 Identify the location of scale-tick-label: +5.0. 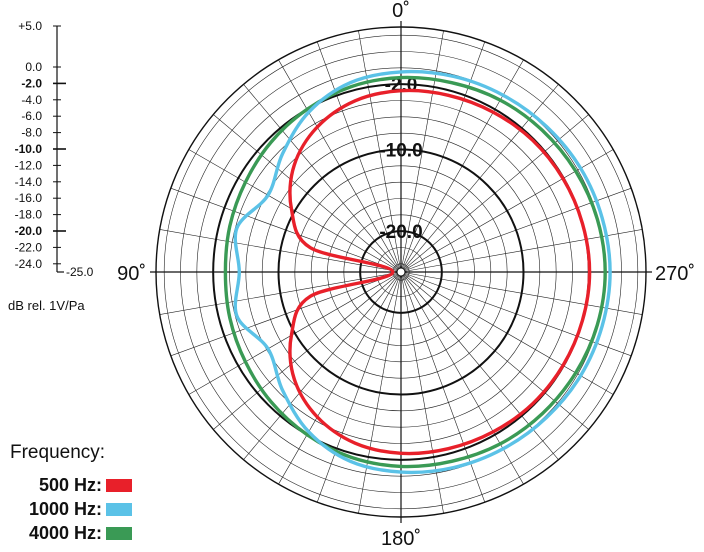
(30, 26).